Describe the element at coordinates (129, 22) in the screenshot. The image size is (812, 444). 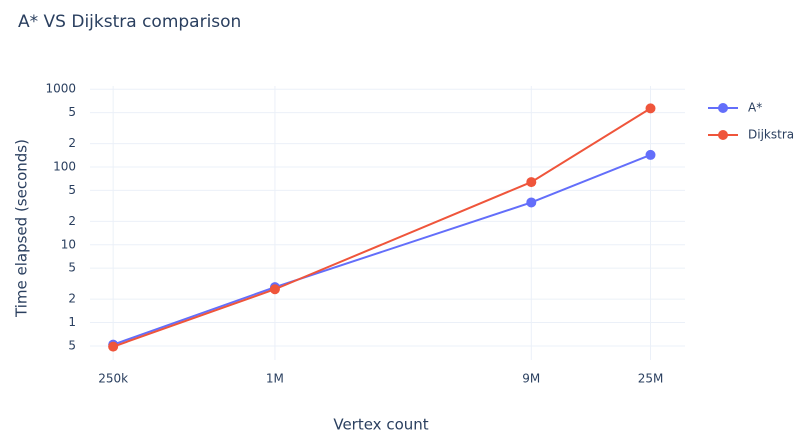
I see `chart-title: A* VS Dijkstra comparison` at that location.